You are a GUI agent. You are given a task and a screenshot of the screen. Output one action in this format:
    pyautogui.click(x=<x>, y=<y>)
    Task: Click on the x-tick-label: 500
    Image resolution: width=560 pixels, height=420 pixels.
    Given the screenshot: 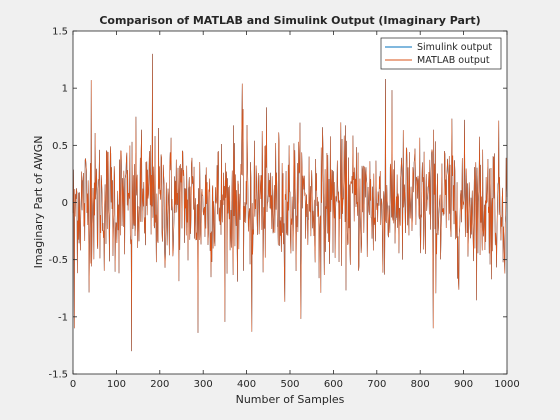 What is the action you would take?
    pyautogui.click(x=289, y=384)
    